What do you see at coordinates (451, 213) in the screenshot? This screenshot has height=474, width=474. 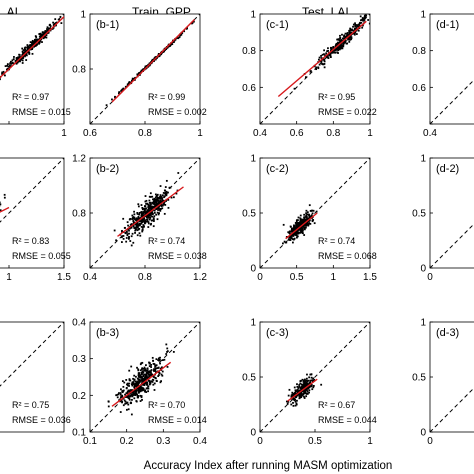 I see `panel-frame` at bounding box center [451, 213].